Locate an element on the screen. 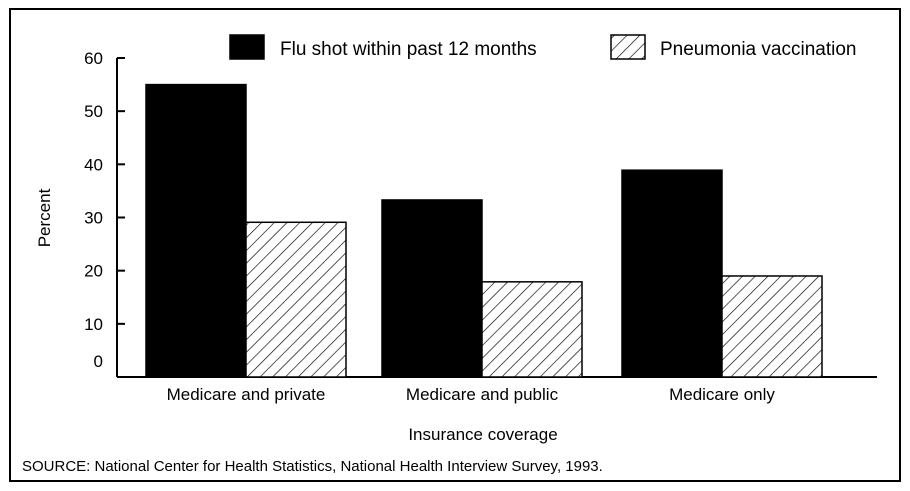 Image resolution: width=910 pixels, height=491 pixels. x-category-label: Medicare and private is located at coordinates (246, 394).